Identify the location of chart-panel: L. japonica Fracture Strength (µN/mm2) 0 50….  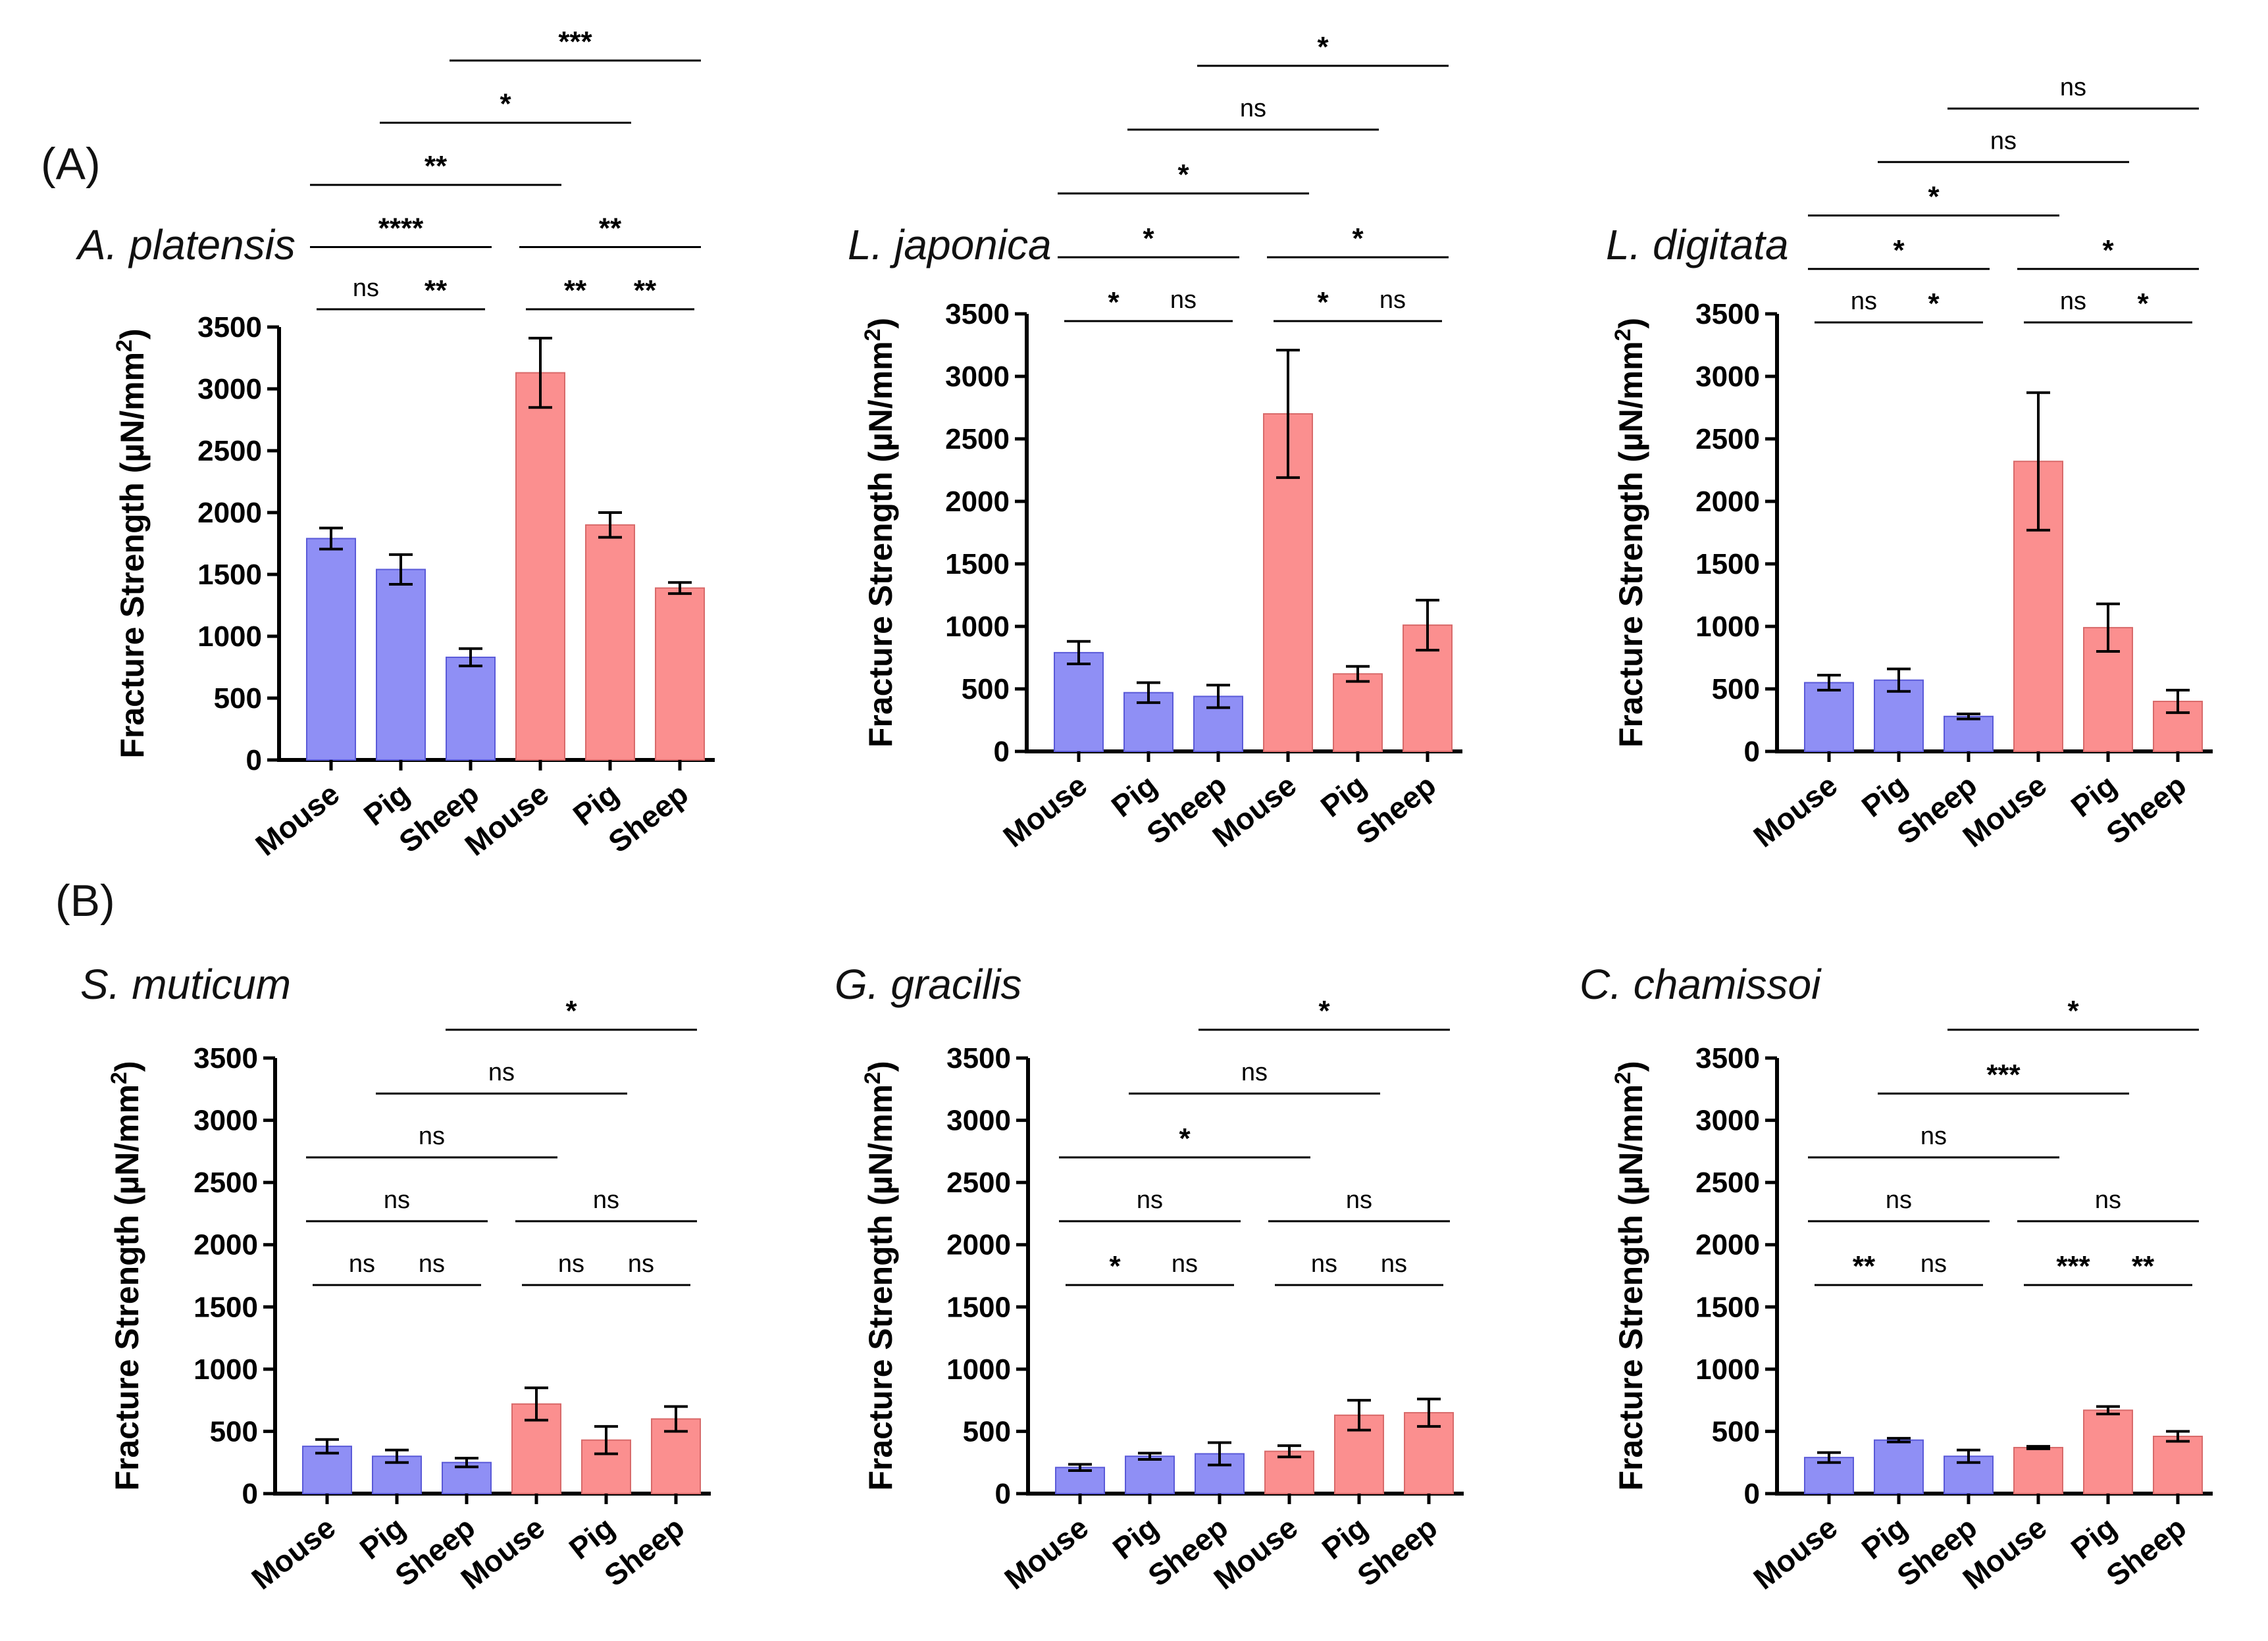
(1155, 442).